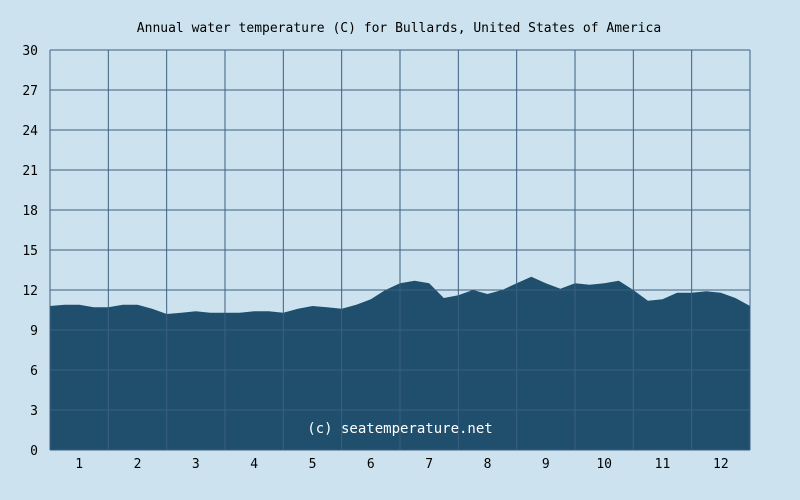 The height and width of the screenshot is (500, 800). Describe the element at coordinates (371, 464) in the screenshot. I see `x-tick-label: 6` at that location.